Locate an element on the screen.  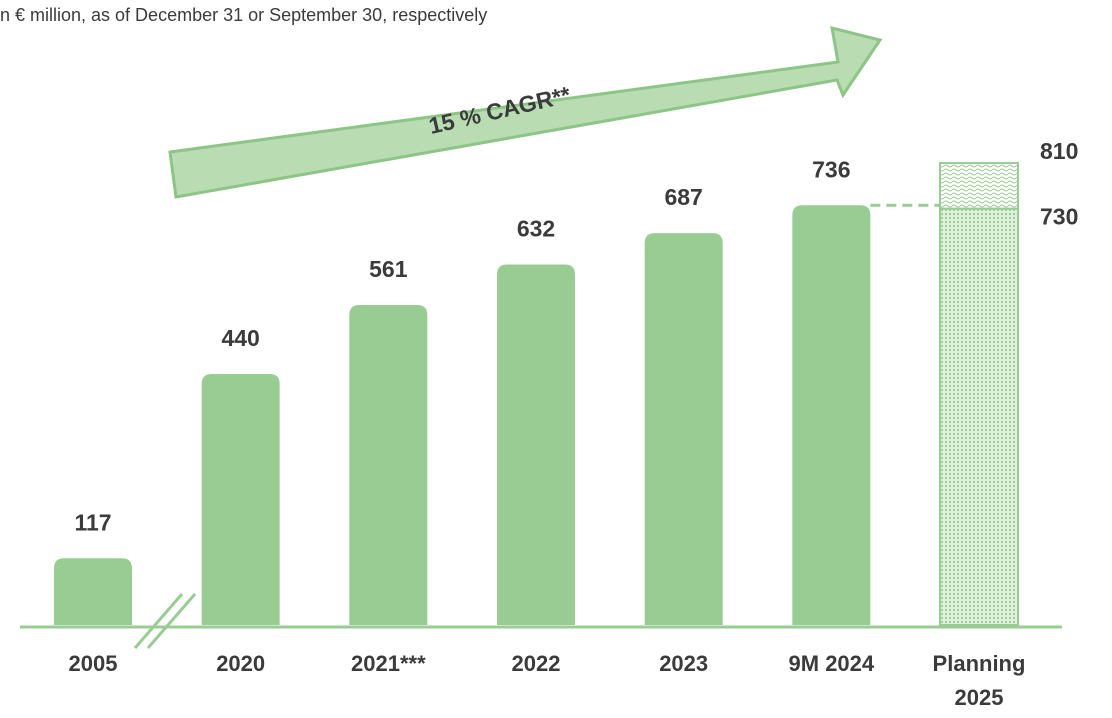
x-tick-label: 2020 is located at coordinates (240, 663).